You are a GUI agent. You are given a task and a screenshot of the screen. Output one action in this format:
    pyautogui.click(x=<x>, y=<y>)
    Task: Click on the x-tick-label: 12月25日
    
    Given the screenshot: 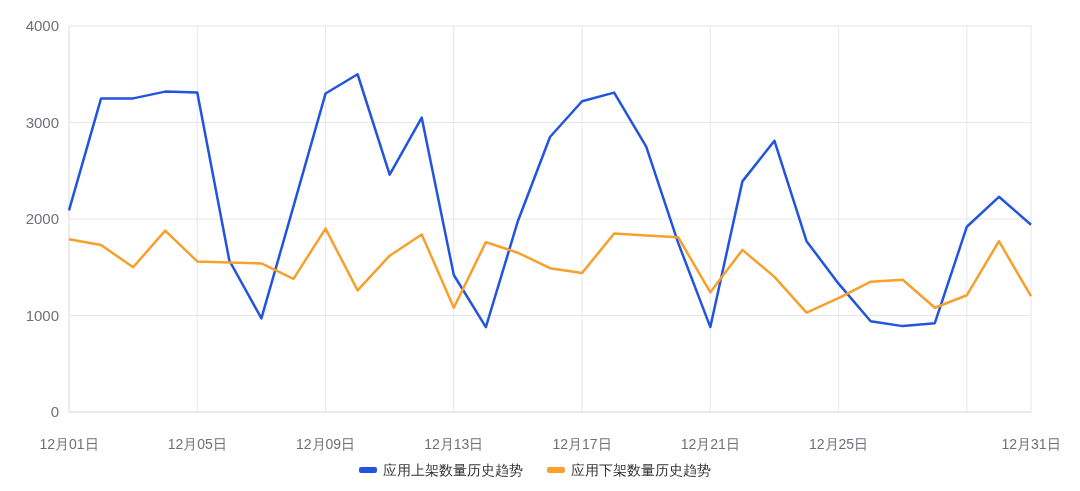 What is the action you would take?
    pyautogui.click(x=839, y=444)
    